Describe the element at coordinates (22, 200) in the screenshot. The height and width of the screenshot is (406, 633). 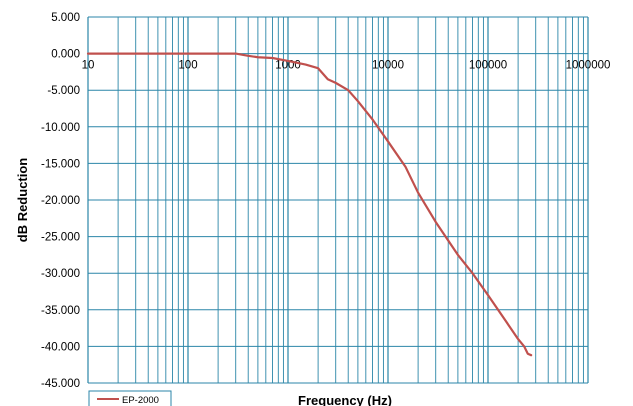
I see `y-axis-label: dB Reduction` at that location.